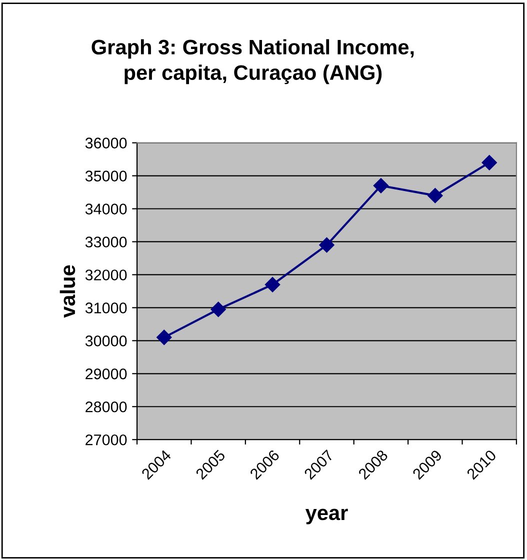 The height and width of the screenshot is (560, 527). Describe the element at coordinates (253, 61) in the screenshot. I see `chart-title: Graph 3: Gross National Income, per capita, Curaçao (ANG)` at that location.